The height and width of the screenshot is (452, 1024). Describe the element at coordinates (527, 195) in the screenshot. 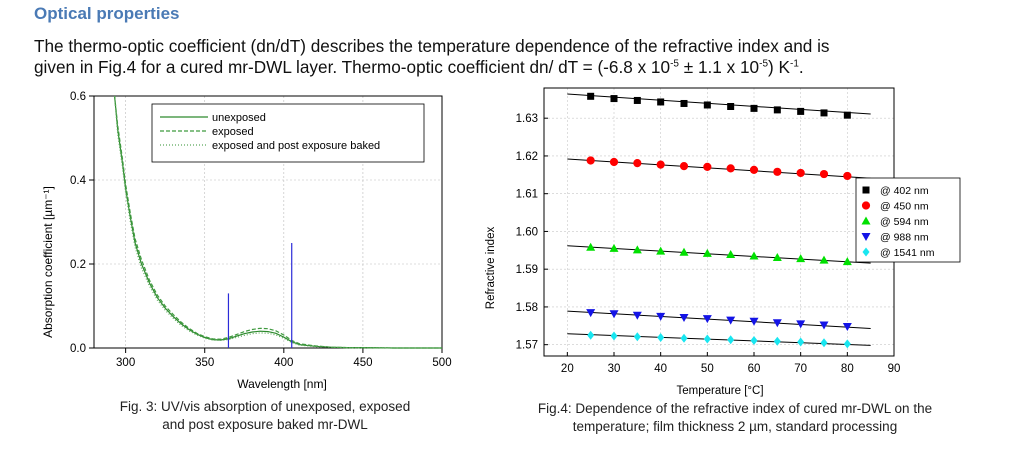

I see `y-tick-label: 1.61` at that location.